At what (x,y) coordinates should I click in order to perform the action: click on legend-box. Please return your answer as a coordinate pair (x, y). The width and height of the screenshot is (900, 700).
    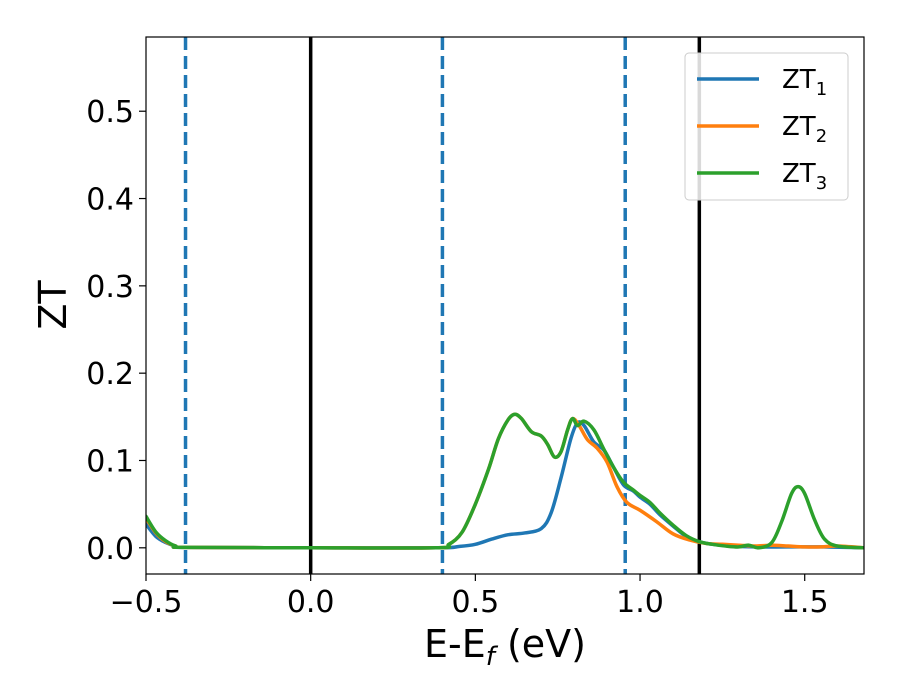
    Looking at the image, I should click on (766, 126).